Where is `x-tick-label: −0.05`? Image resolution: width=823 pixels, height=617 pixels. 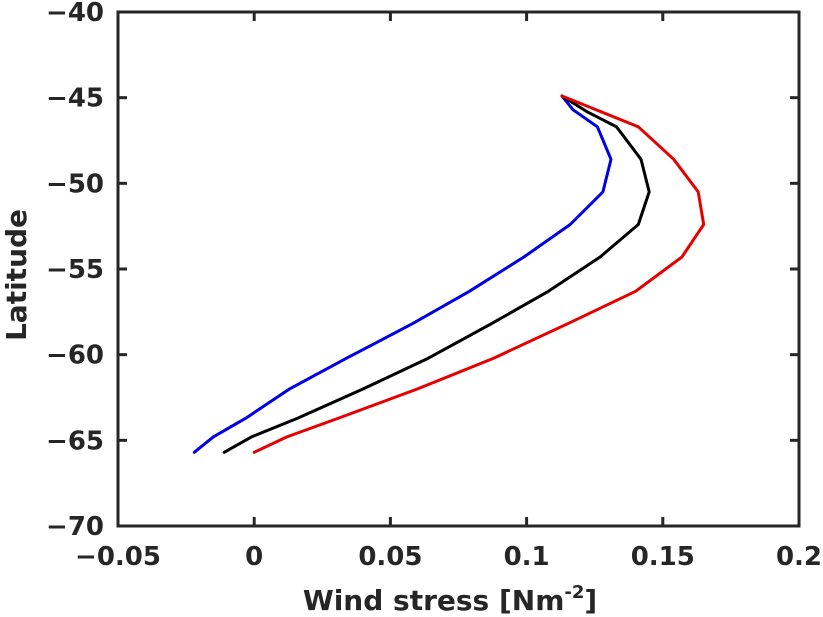
x-tick-label: −0.05 is located at coordinates (118, 557).